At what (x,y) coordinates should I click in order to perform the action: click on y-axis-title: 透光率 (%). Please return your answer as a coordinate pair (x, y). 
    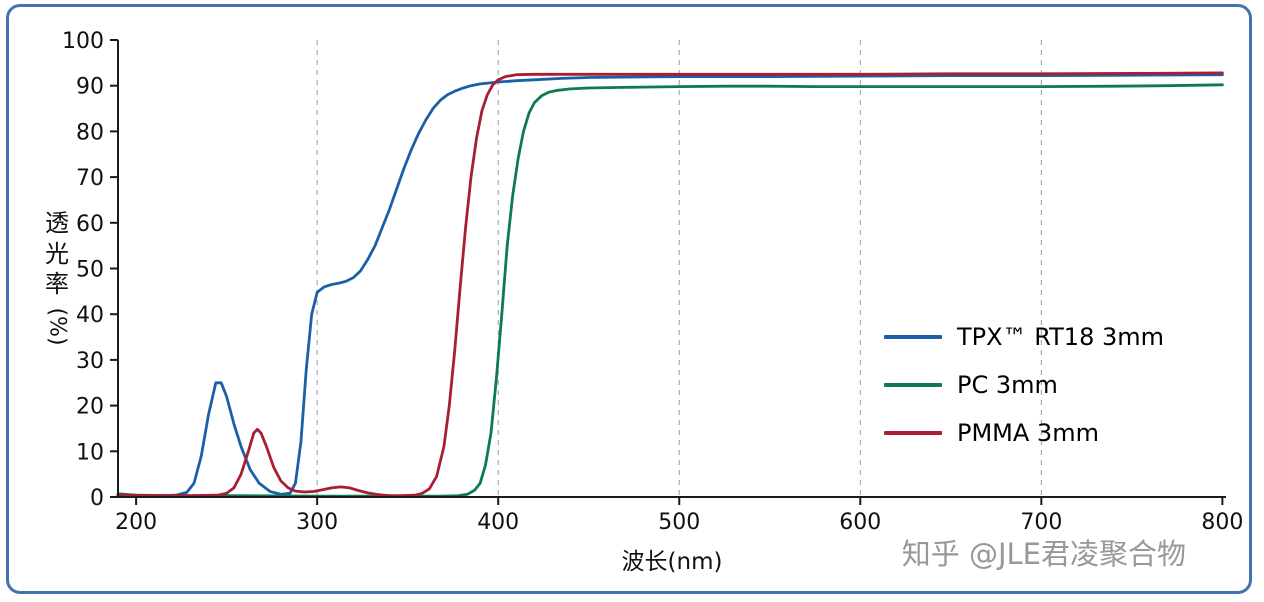
    Looking at the image, I should click on (57, 277).